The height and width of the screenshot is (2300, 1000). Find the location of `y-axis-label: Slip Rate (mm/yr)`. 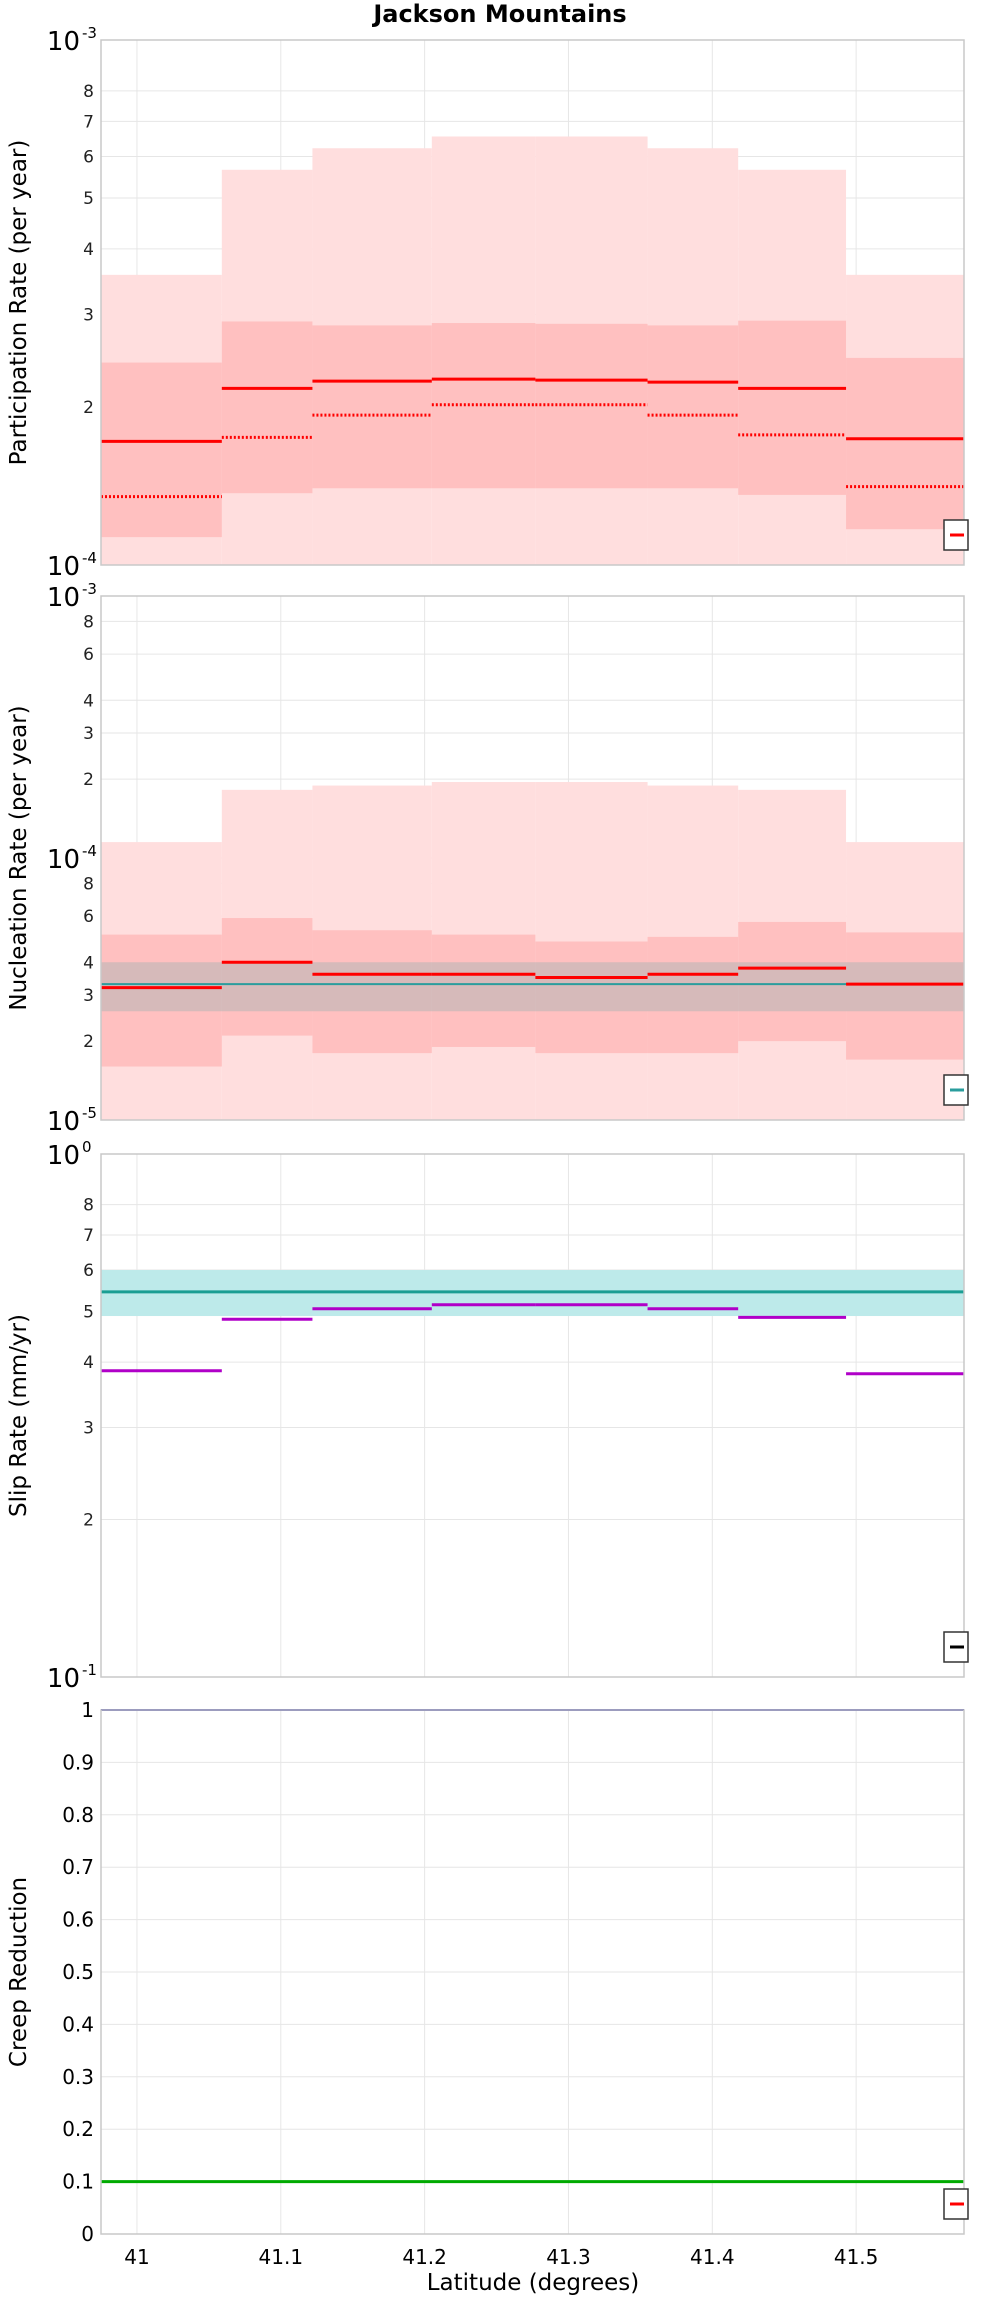

y-axis-label: Slip Rate (mm/yr) is located at coordinates (19, 1415).